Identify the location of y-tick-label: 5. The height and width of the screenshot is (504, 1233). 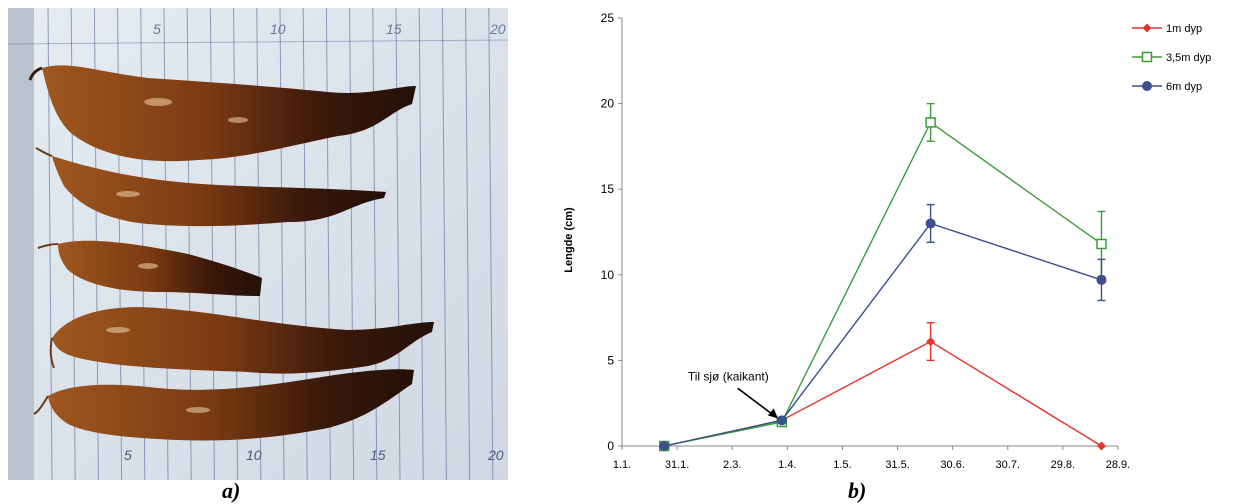
(610, 360).